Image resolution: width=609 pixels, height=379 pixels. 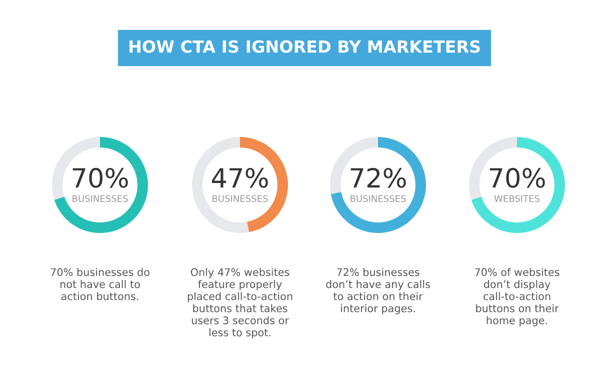 I want to click on text: 70% of websites don’t display call-to-action buttons on their home page., so click(x=517, y=297).